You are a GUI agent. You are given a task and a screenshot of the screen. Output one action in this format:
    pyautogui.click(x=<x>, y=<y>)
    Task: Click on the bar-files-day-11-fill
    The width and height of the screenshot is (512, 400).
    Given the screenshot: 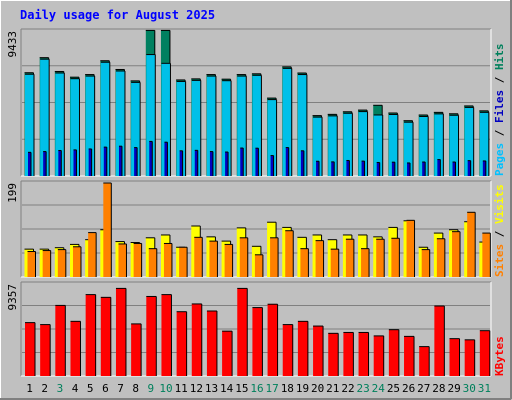 What is the action you would take?
    pyautogui.click(x=181, y=128)
    